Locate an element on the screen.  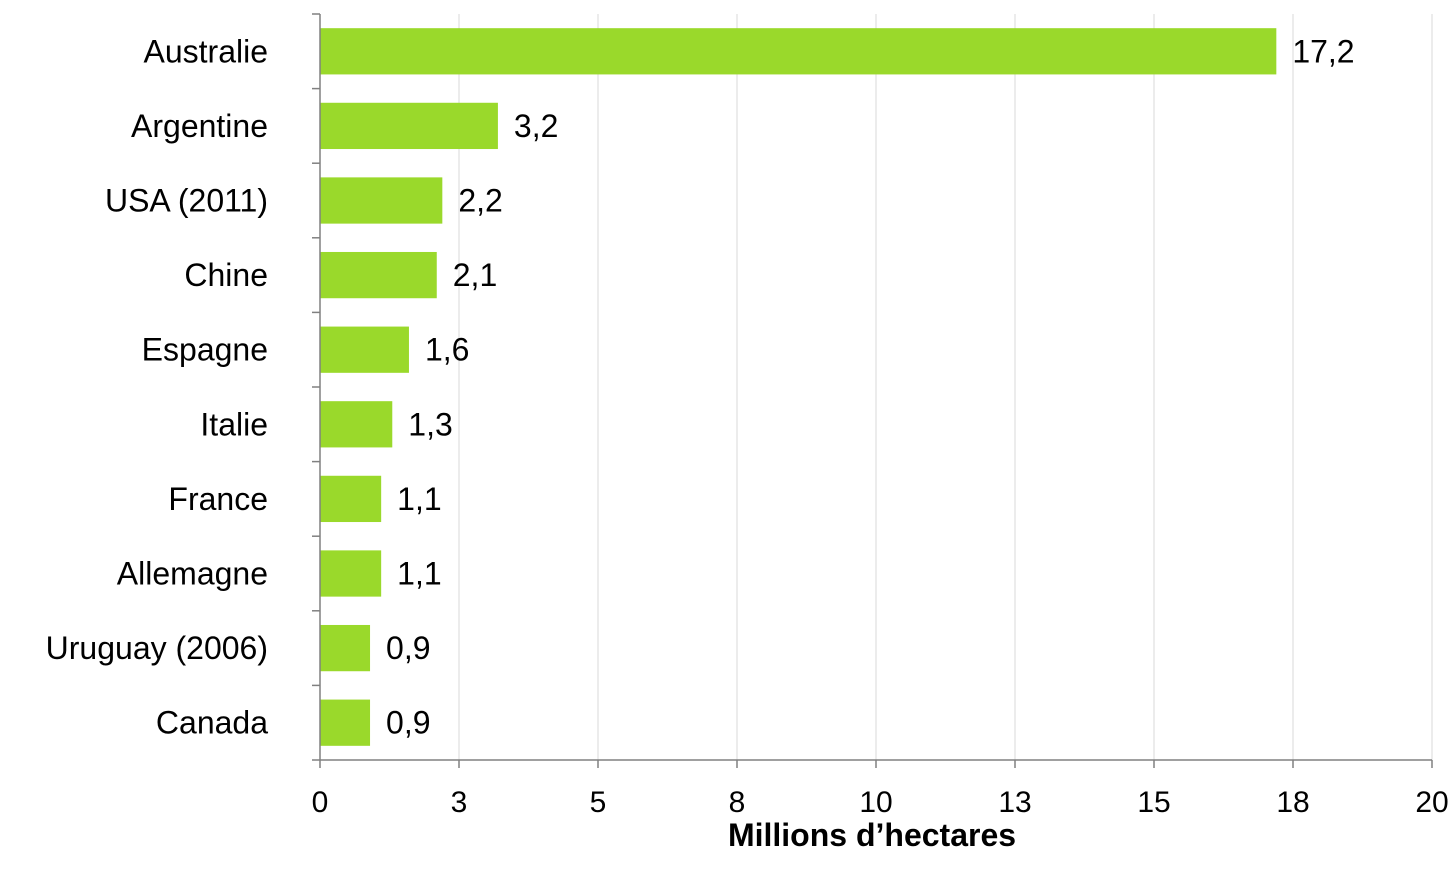
x-tick-label: 13 is located at coordinates (1014, 802).